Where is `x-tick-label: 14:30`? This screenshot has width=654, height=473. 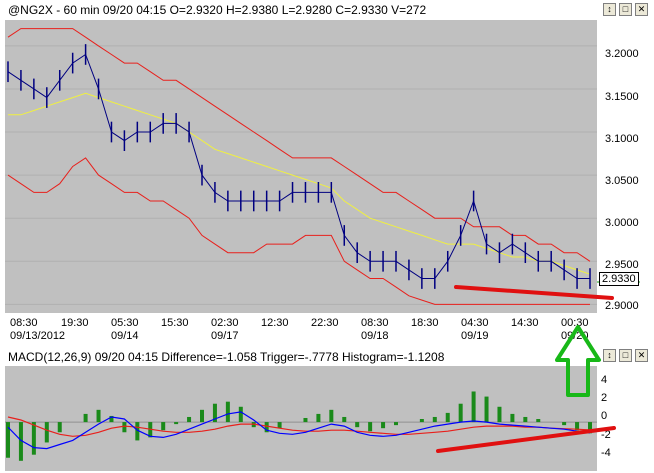
x-tick-label: 14:30 is located at coordinates (525, 323).